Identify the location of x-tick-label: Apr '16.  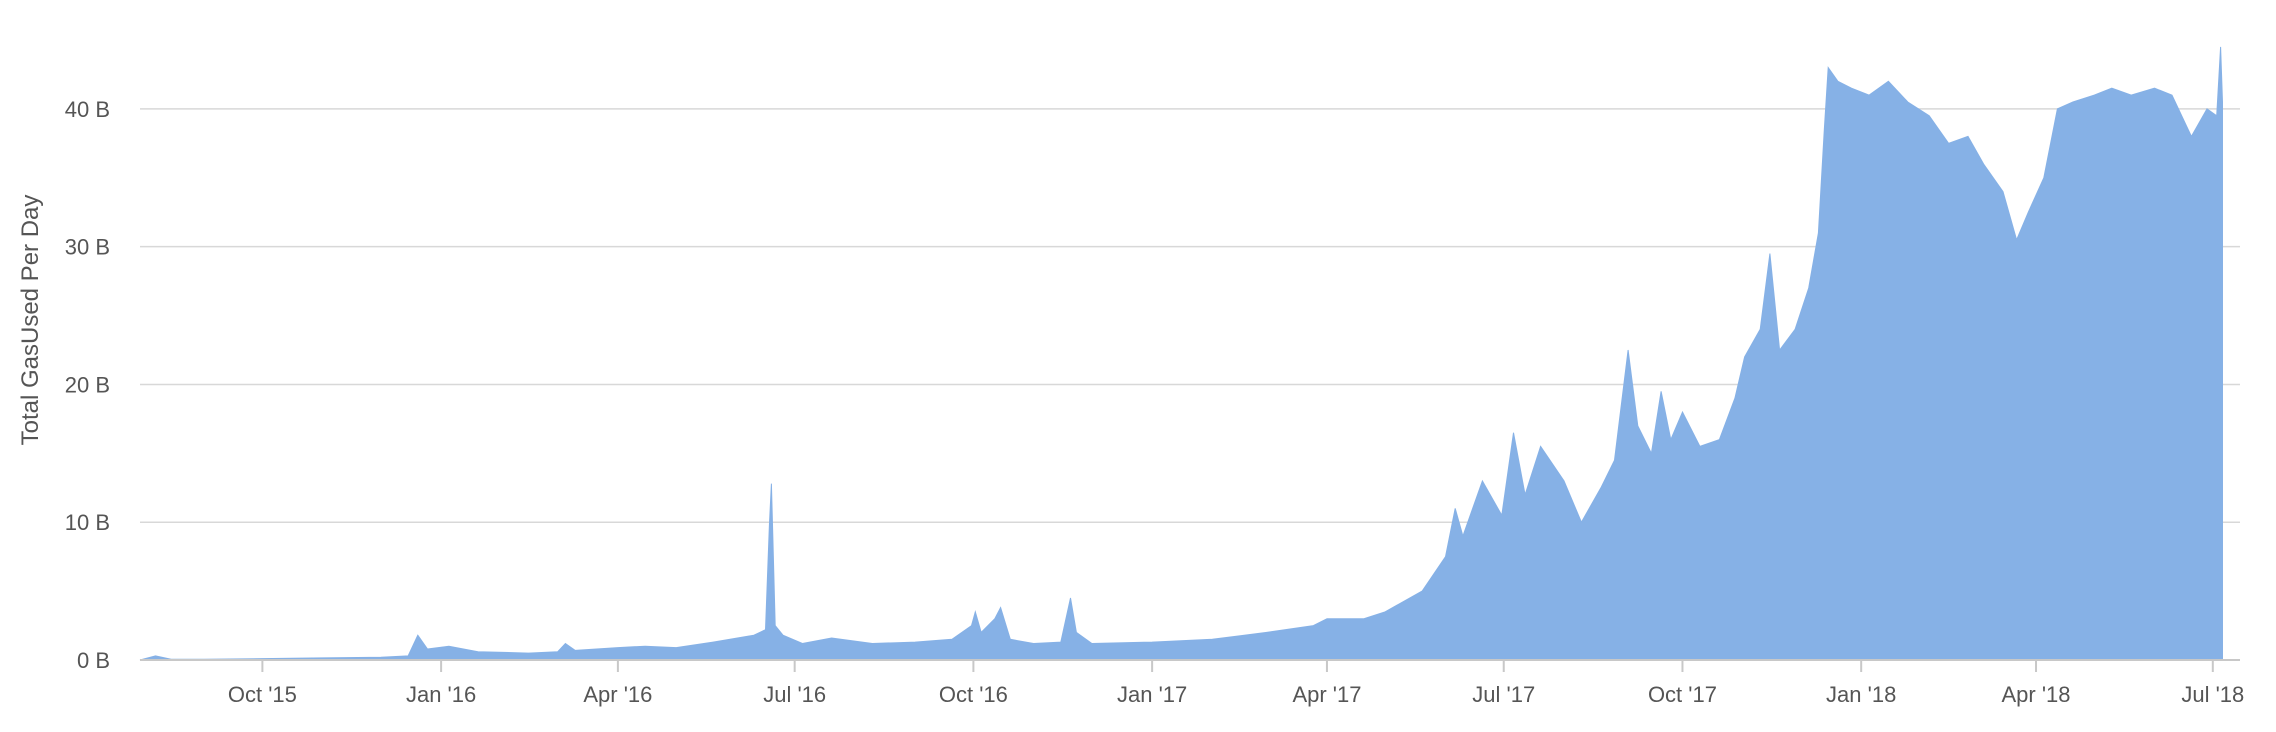
(617, 694).